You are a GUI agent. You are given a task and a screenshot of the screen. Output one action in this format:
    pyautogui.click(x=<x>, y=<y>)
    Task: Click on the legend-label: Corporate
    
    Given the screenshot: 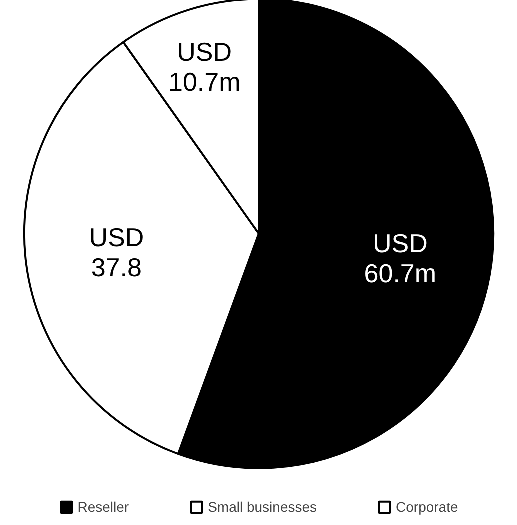 What is the action you would take?
    pyautogui.click(x=427, y=507)
    